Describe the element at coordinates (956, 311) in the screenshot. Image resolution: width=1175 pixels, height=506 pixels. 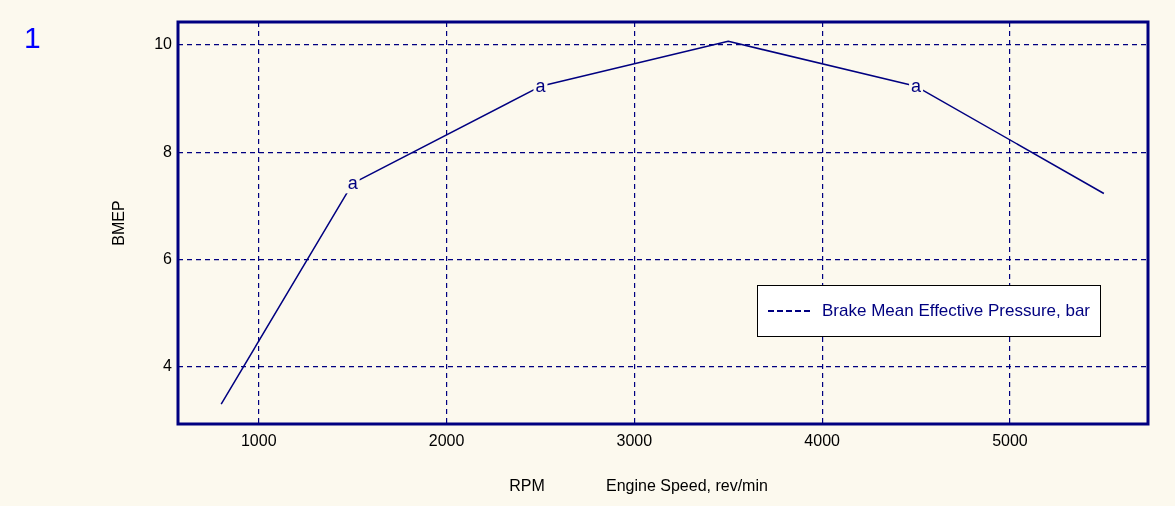
I see `legend-label: Brake Mean Effective Pressure, bar` at that location.